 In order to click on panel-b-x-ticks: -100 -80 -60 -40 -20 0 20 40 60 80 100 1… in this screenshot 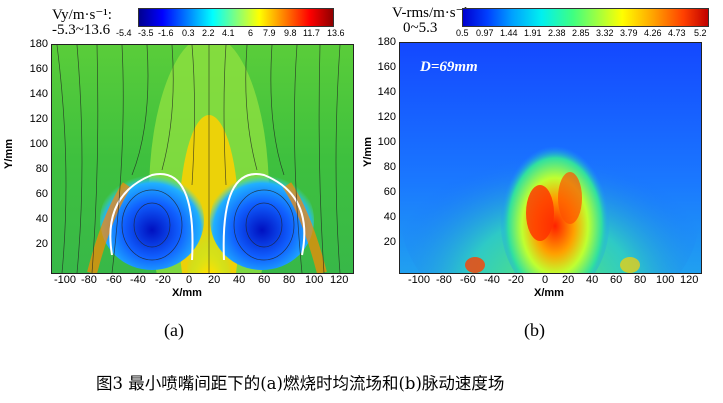, I will do `click(554, 281)`.